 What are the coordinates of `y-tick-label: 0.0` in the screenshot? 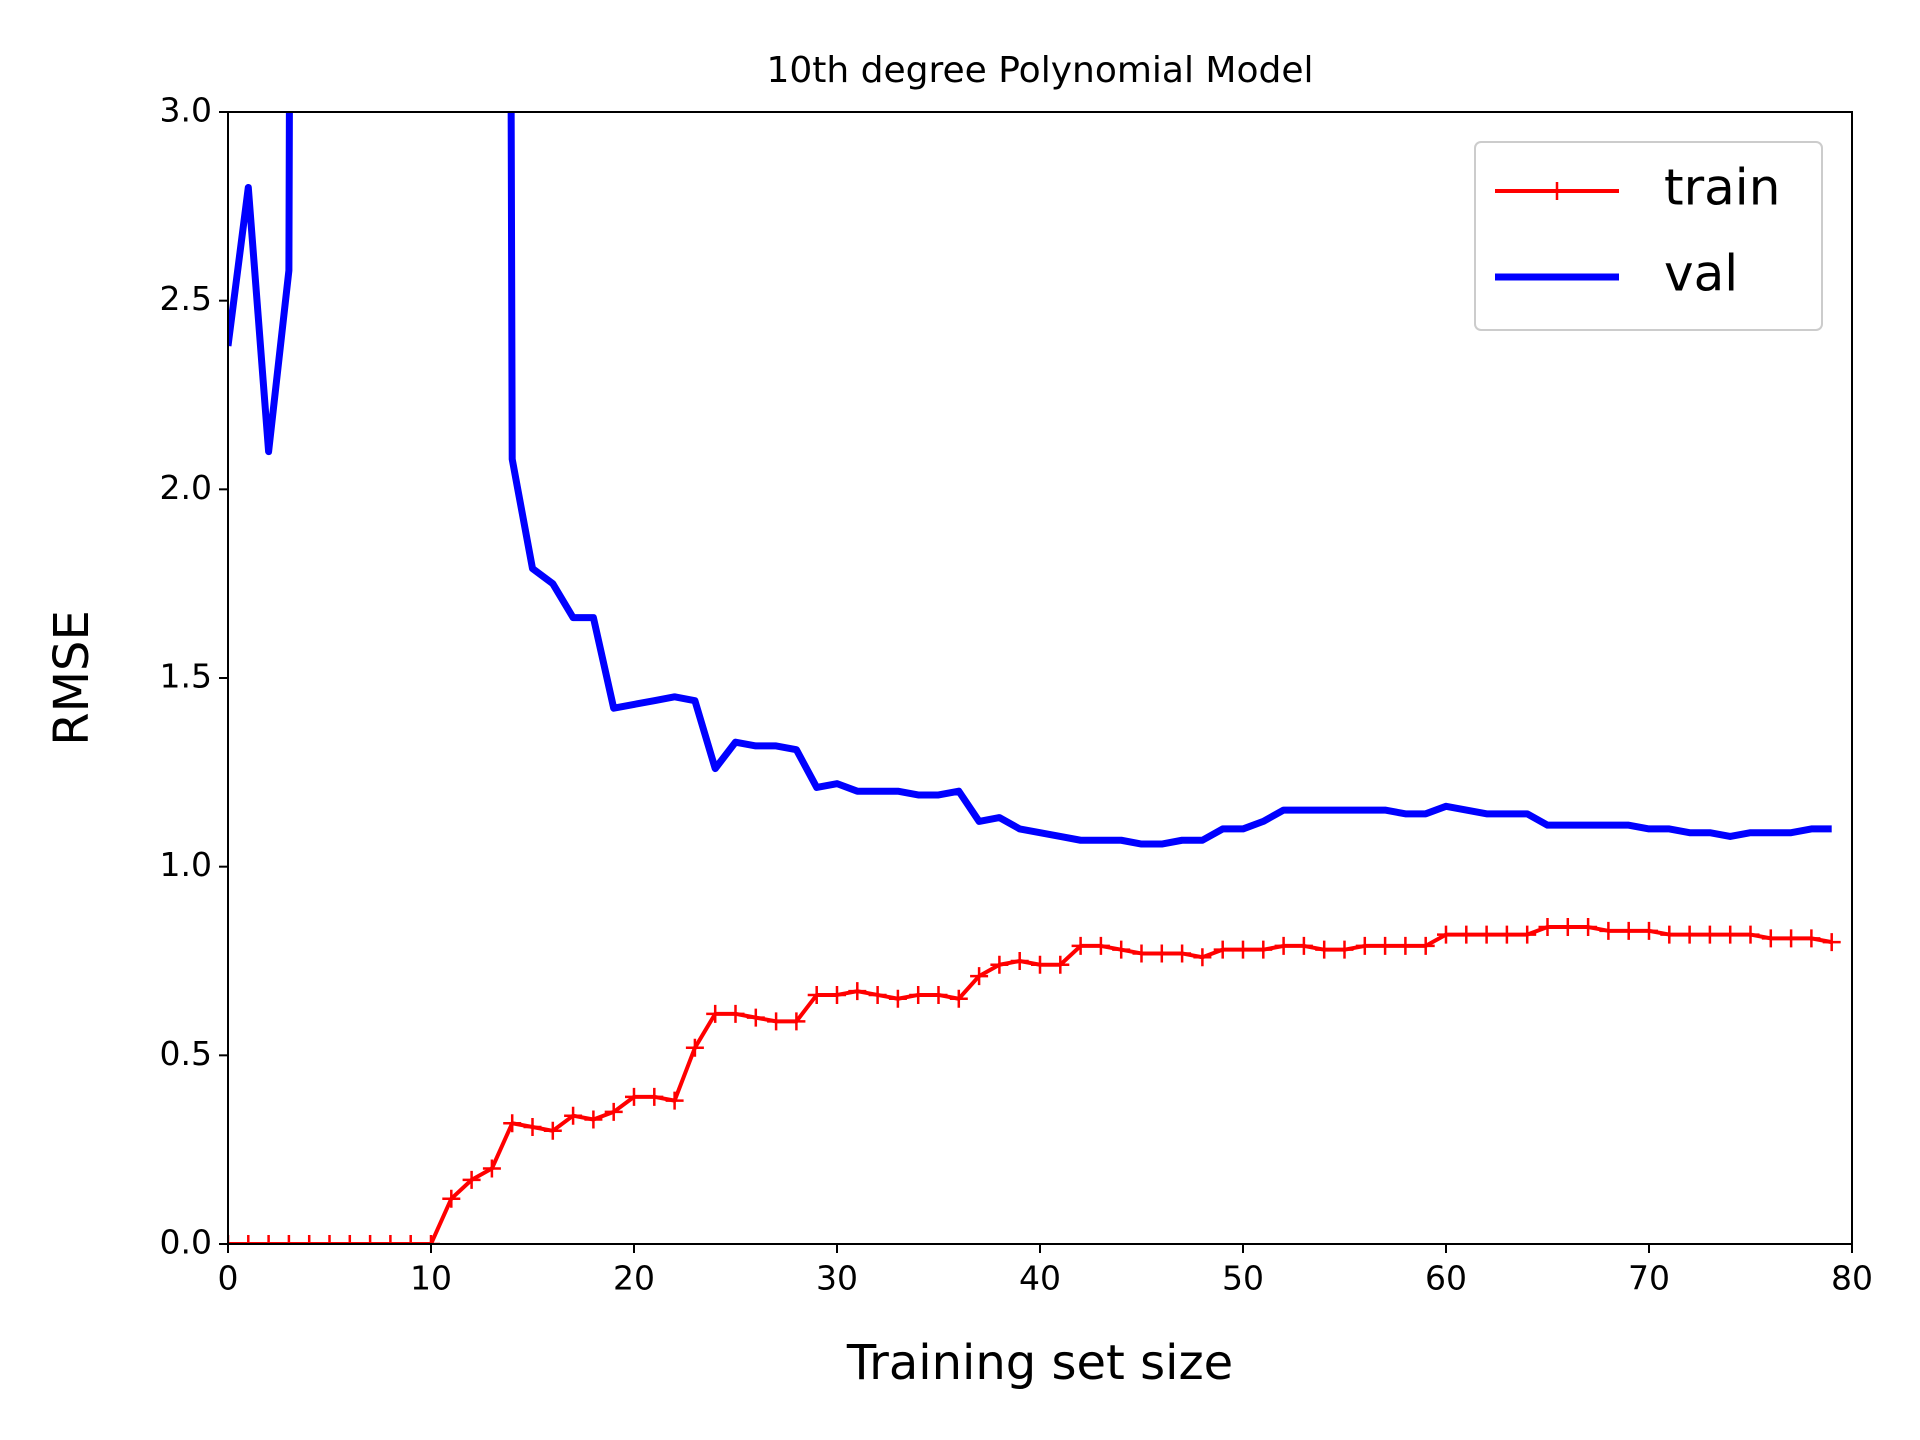 It's located at (186, 1242).